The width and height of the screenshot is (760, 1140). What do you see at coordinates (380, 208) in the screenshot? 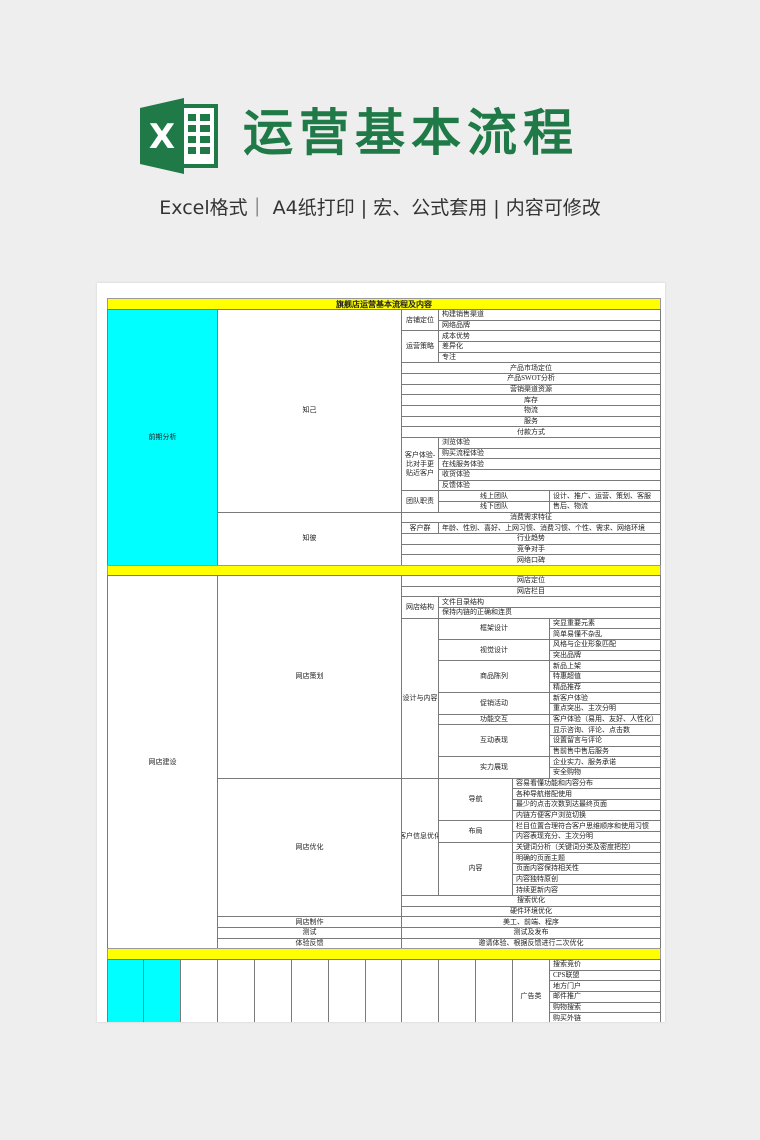
I see `page-subtitle: Excel格式｜ A4纸打印 | 宏、公式套用 | 内容可修改` at bounding box center [380, 208].